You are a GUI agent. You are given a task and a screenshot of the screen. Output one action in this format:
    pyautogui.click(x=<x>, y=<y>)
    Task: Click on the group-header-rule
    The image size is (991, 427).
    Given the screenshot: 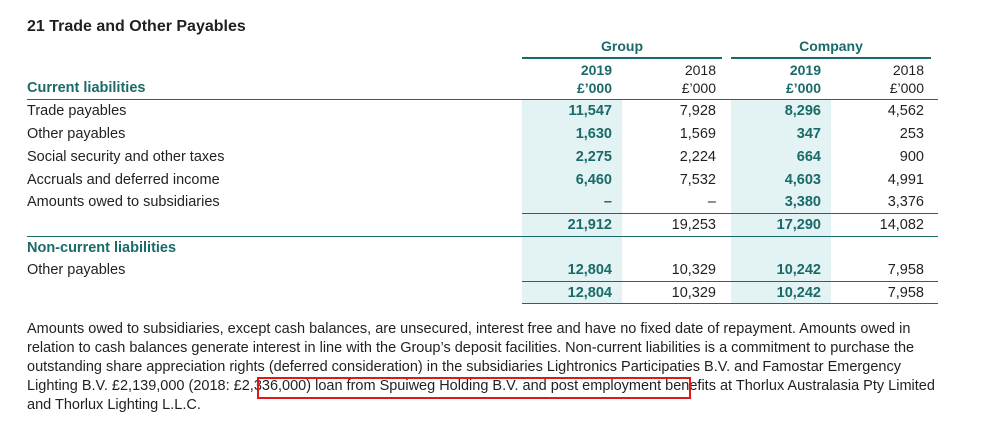 What is the action you would take?
    pyautogui.click(x=622, y=58)
    